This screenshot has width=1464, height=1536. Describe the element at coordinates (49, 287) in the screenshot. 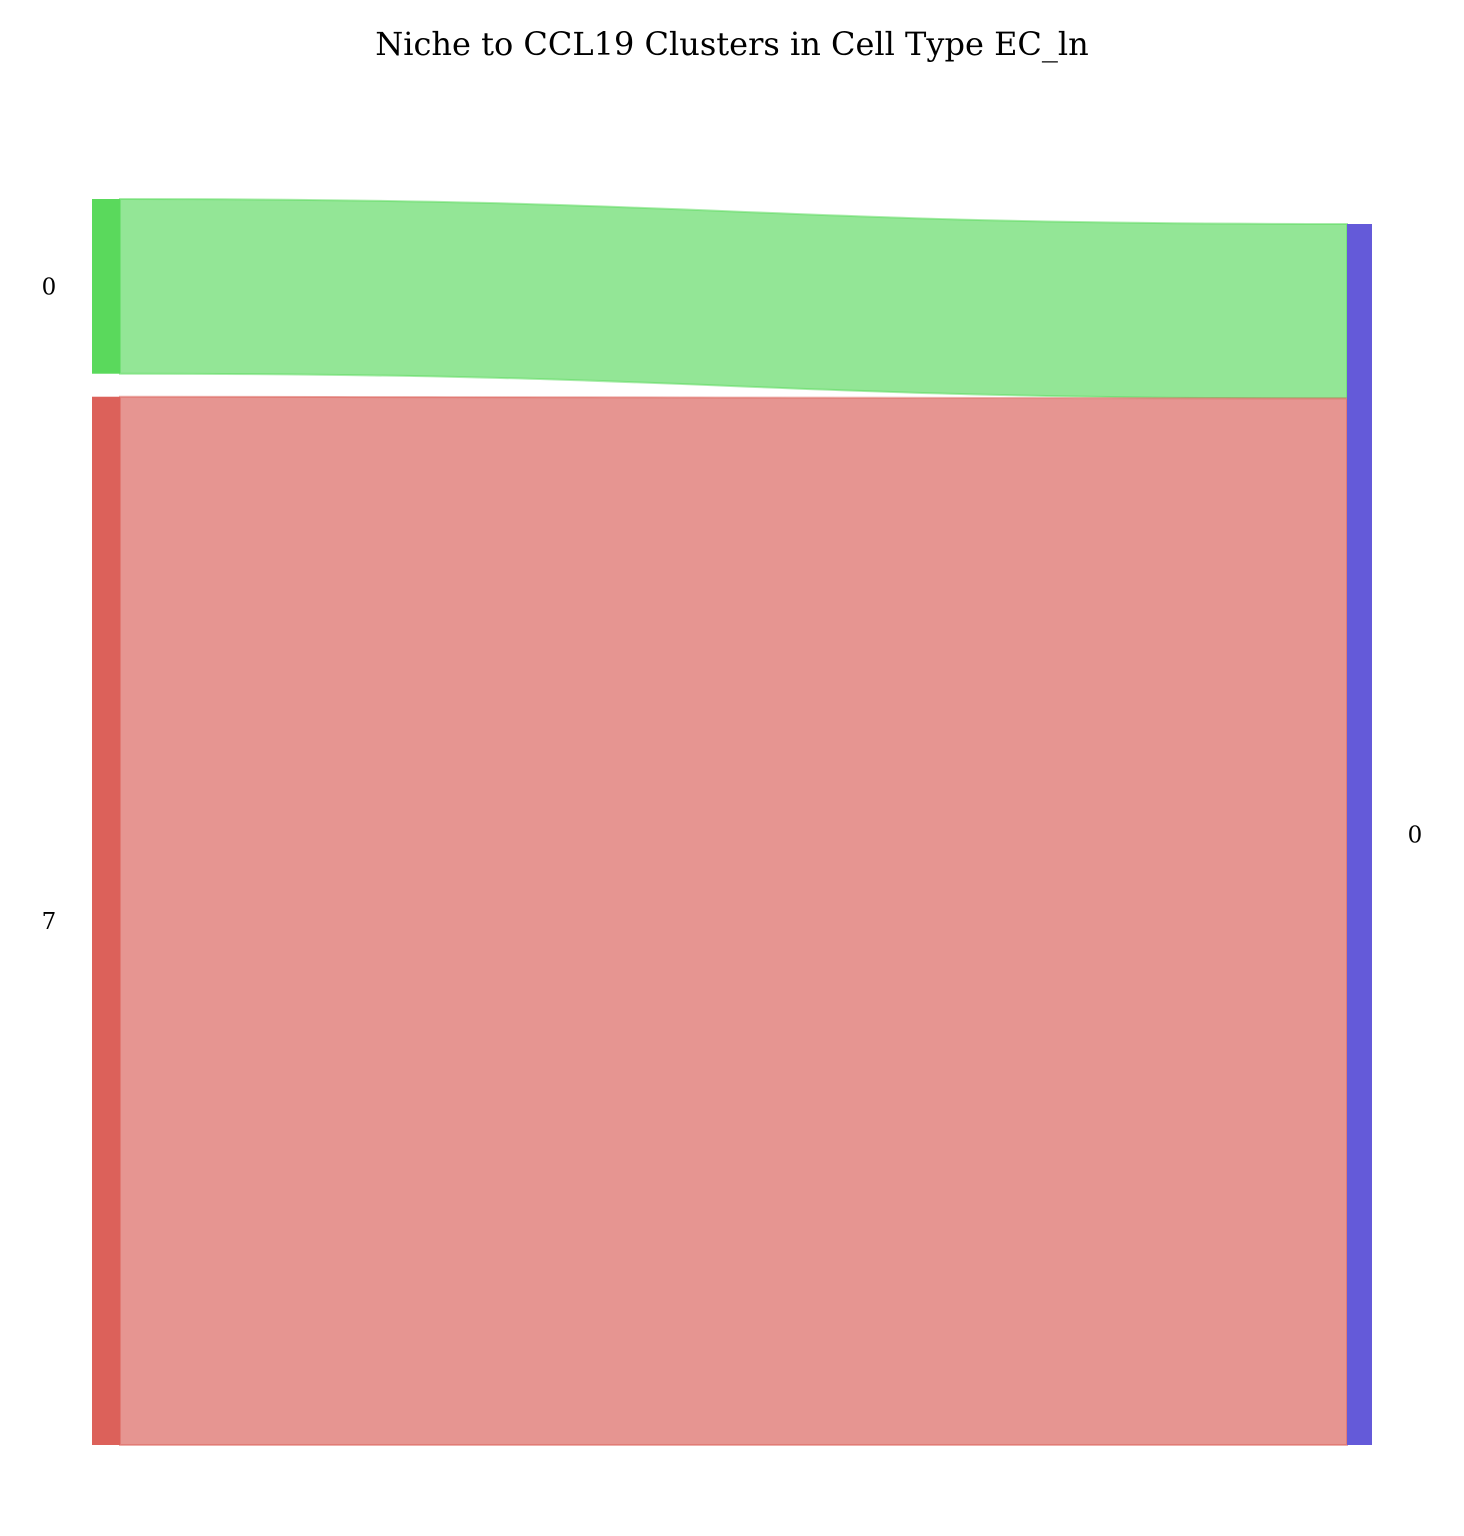

I see `source-node-label-0: 0` at that location.